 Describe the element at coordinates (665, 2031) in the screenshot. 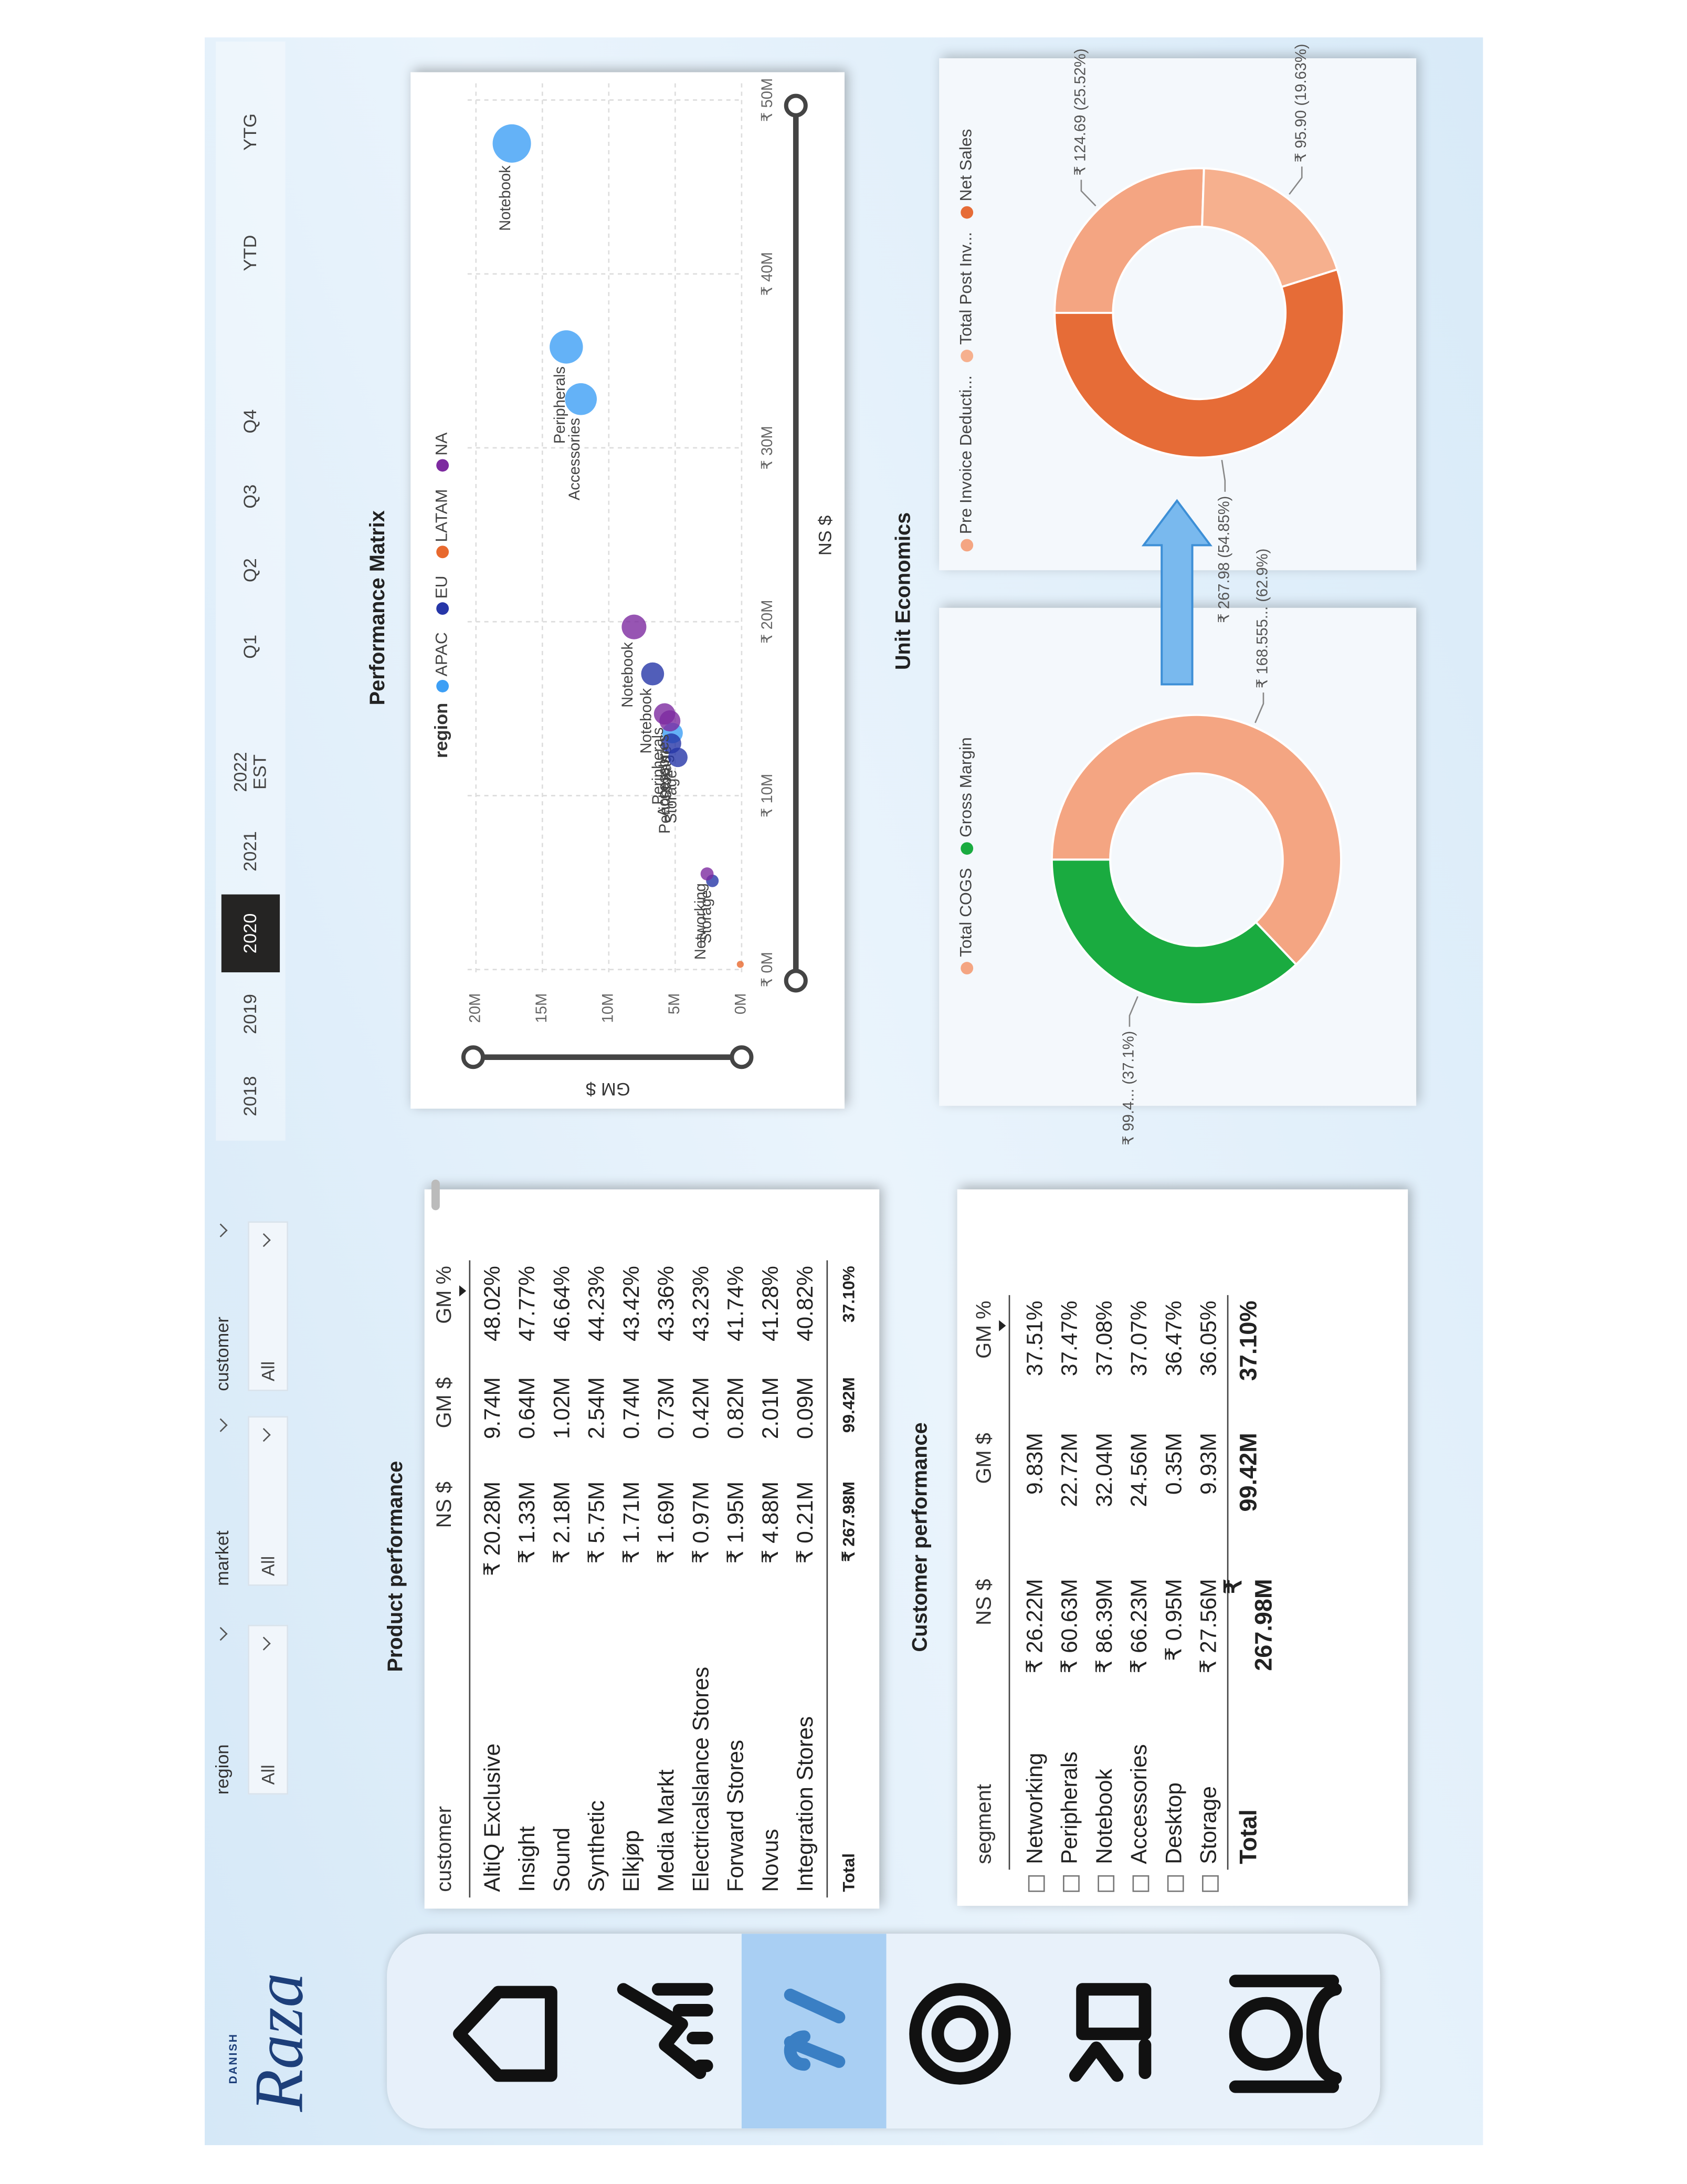

I see `report-icon` at that location.